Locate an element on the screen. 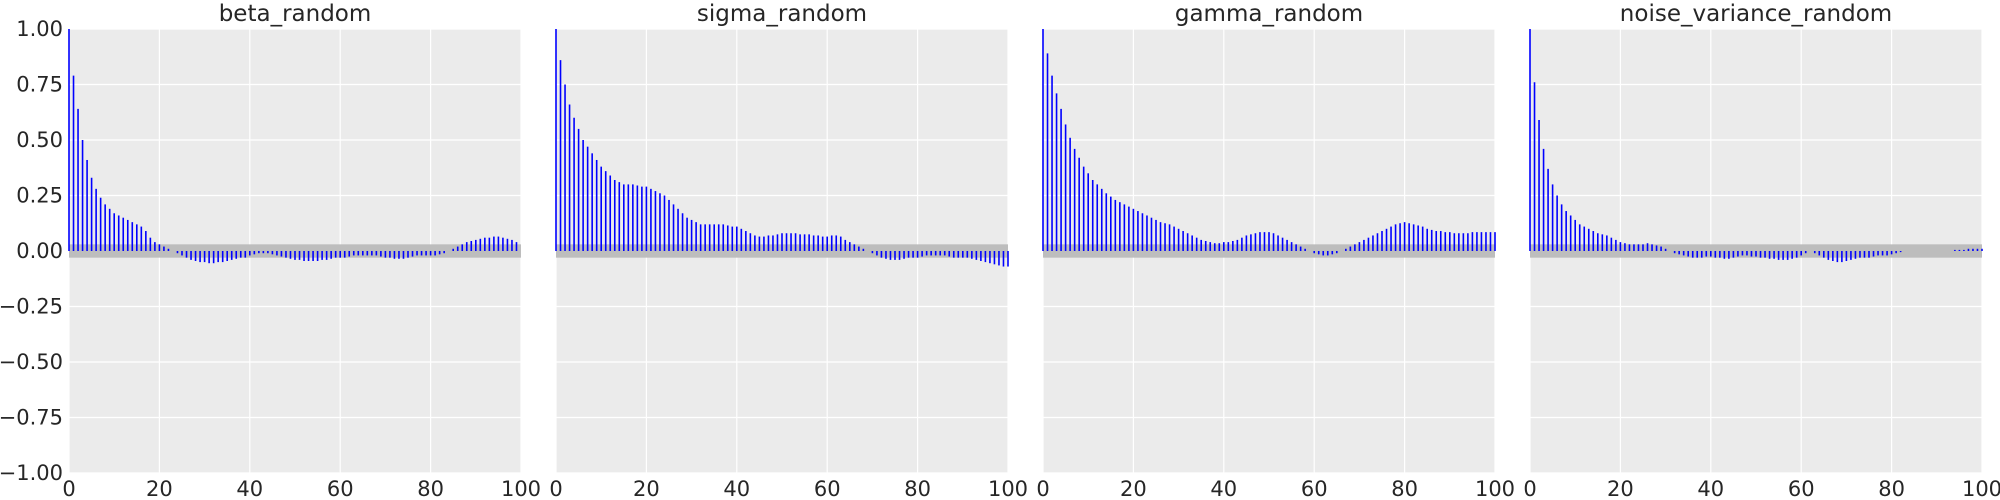 The height and width of the screenshot is (500, 2000). y-tick-label: 0.75 is located at coordinates (39, 85).